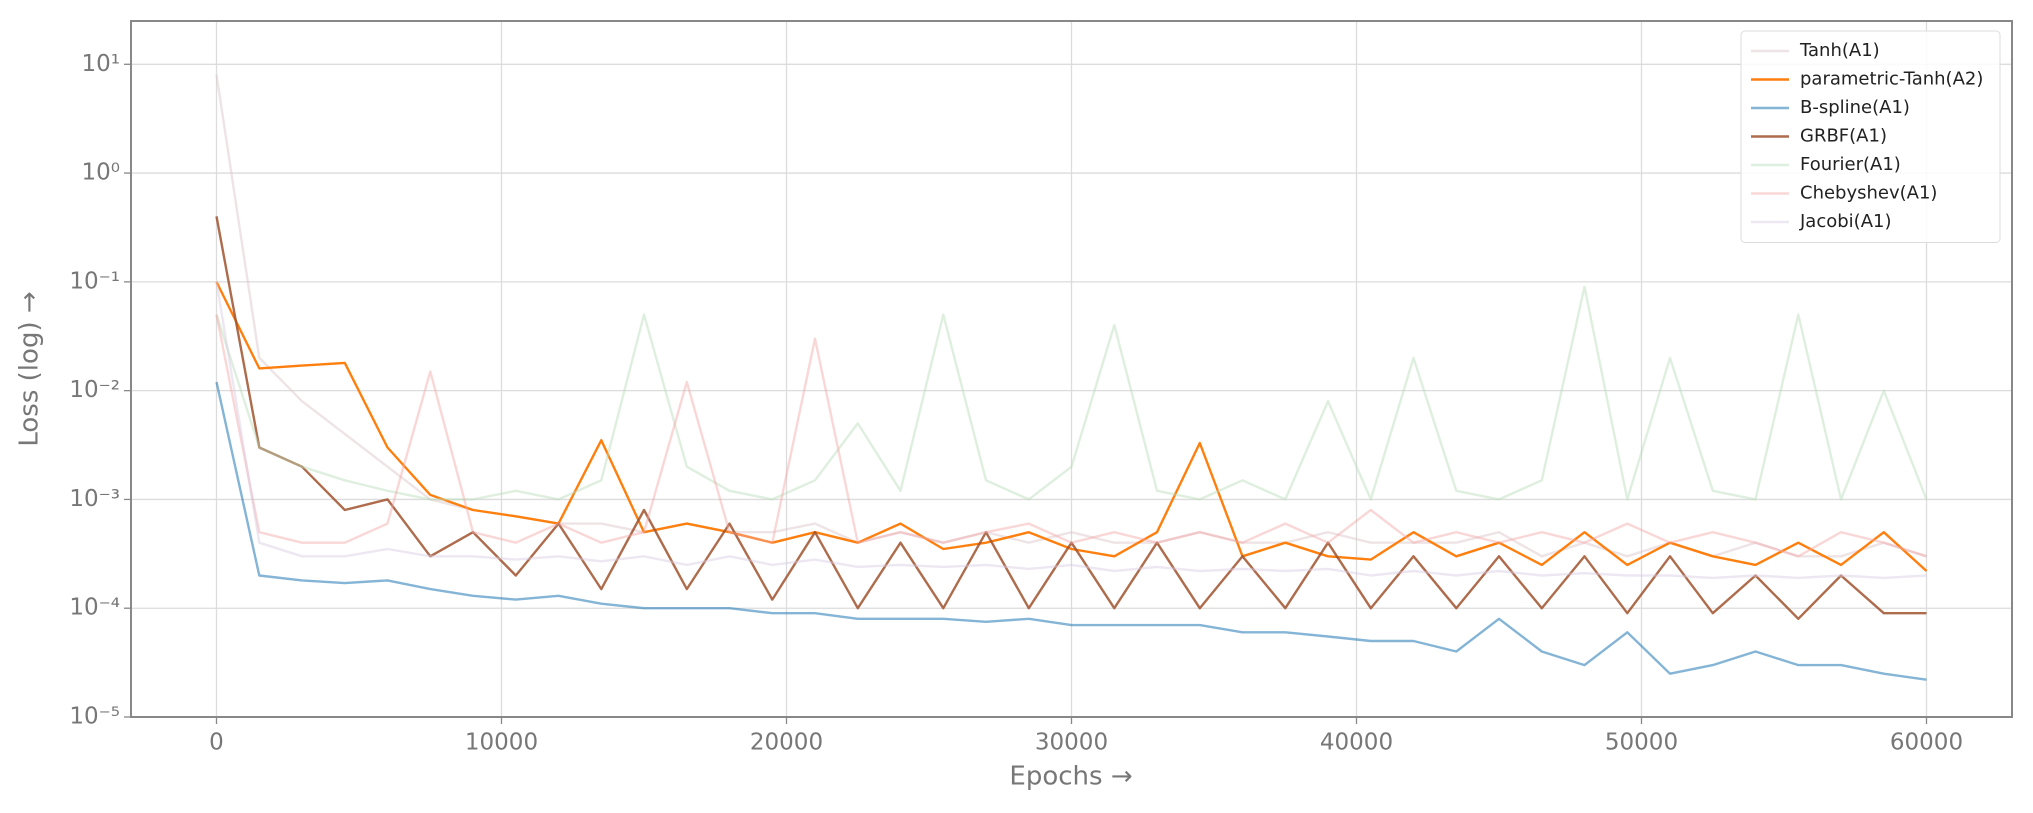 This screenshot has height=813, width=2033. What do you see at coordinates (1868, 193) in the screenshot?
I see `legend-label: Chebyshev(A1)` at bounding box center [1868, 193].